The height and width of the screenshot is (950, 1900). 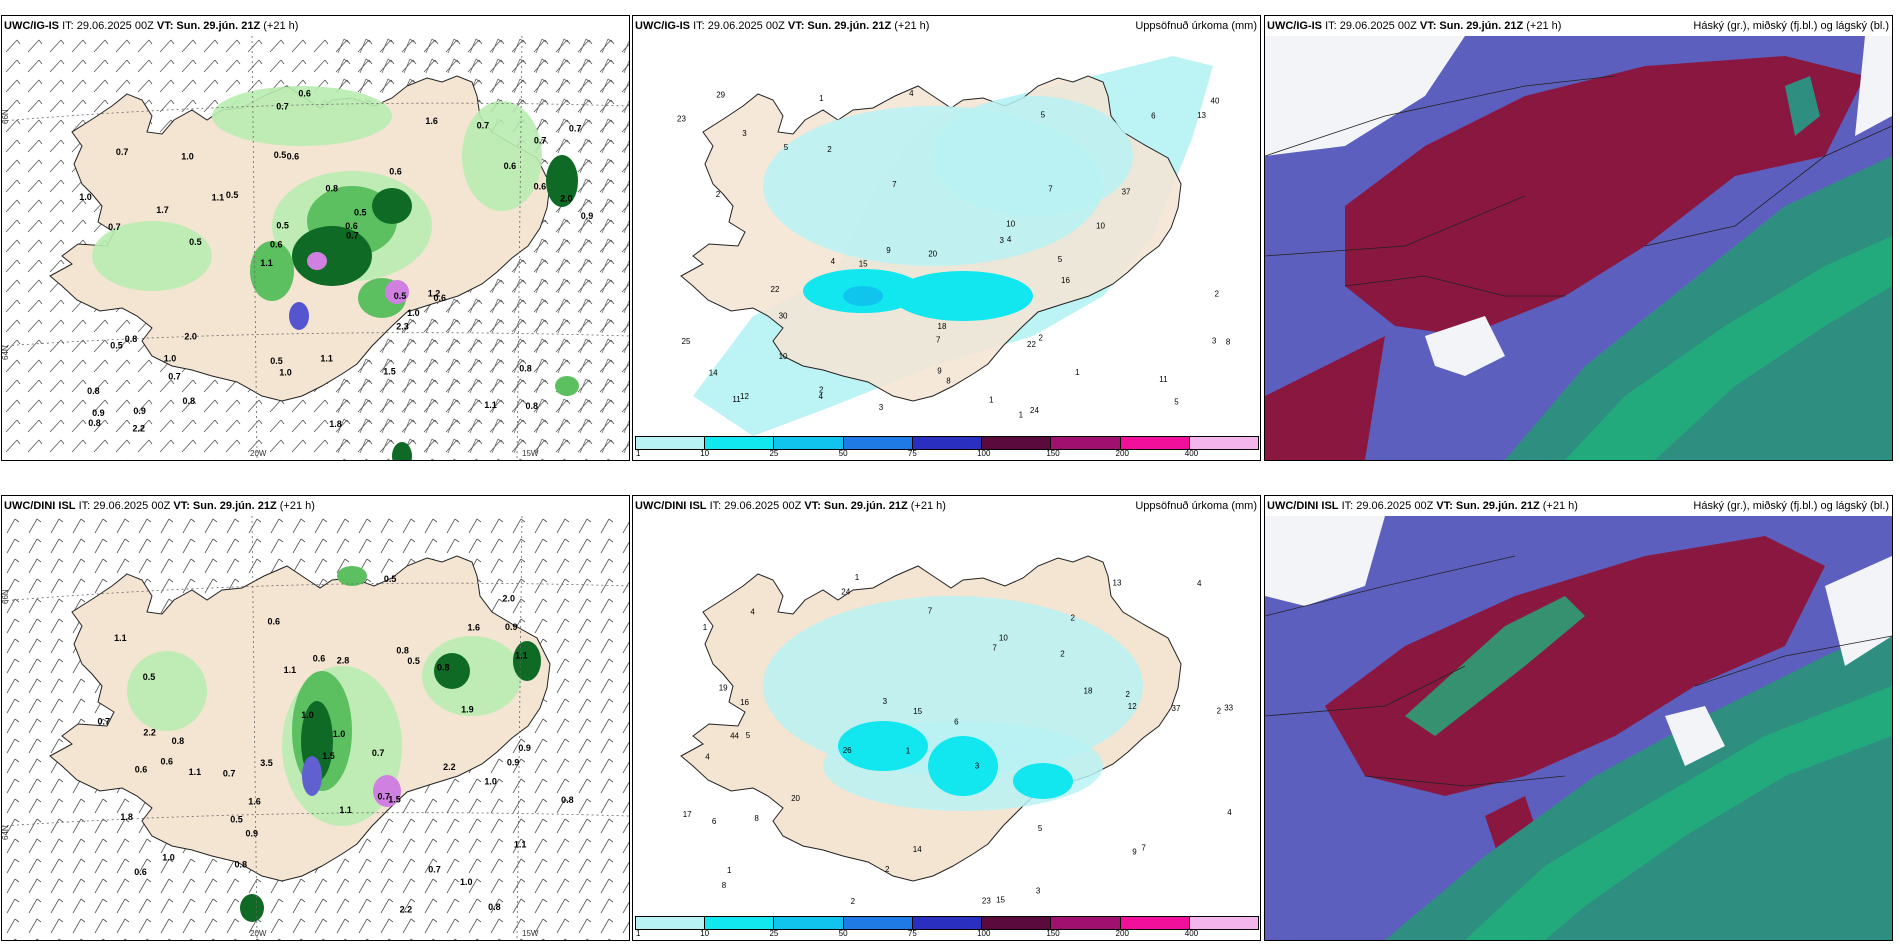 I want to click on colorbar-tick-label: 25, so click(x=774, y=453).